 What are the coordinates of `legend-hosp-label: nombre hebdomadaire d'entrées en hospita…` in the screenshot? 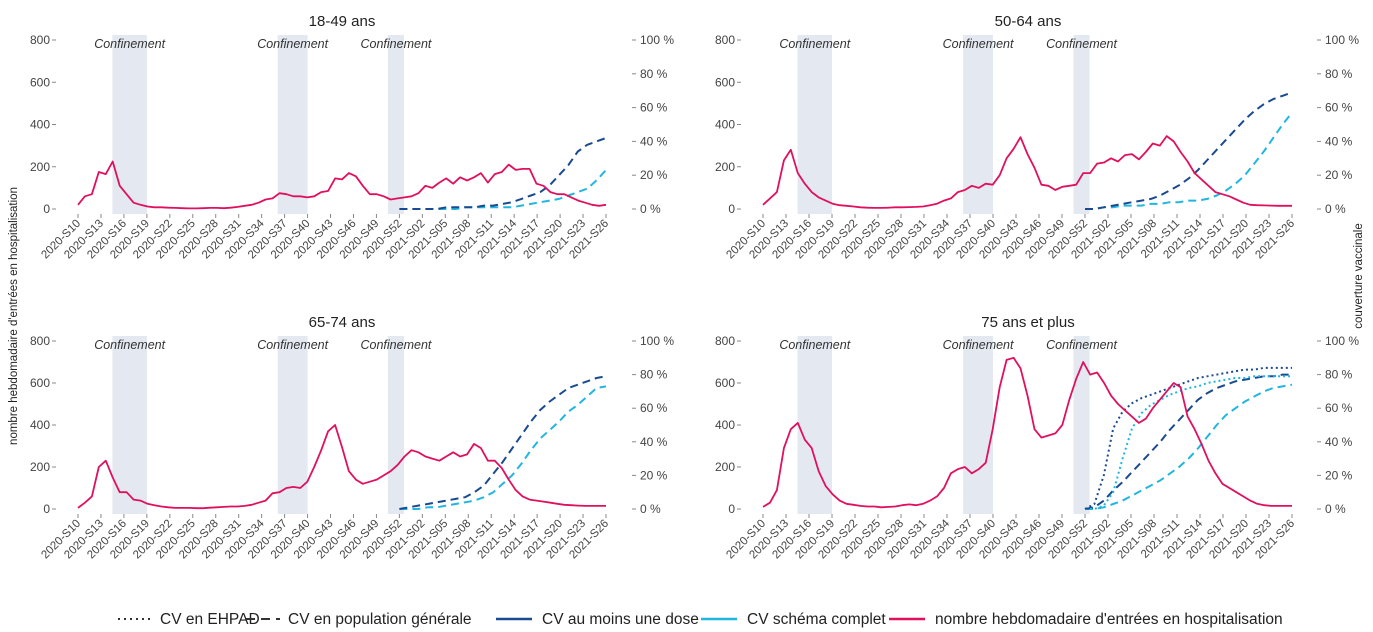 It's located at (1109, 619).